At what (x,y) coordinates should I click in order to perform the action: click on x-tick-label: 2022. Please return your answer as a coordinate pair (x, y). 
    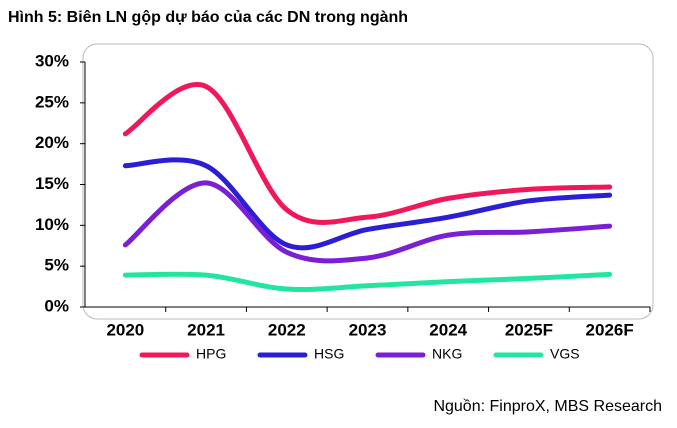
    Looking at the image, I should click on (287, 329).